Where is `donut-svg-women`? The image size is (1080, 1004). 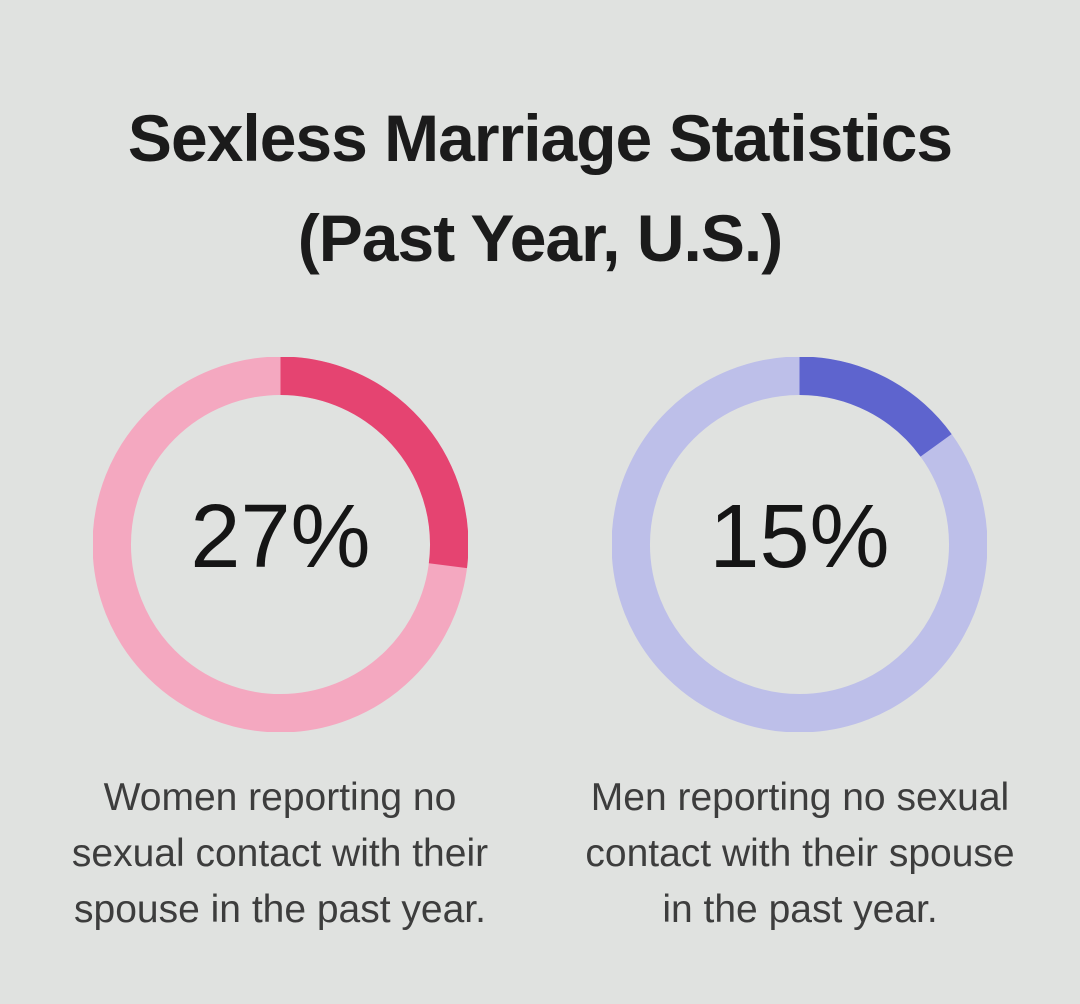
donut-svg-women is located at coordinates (280, 544).